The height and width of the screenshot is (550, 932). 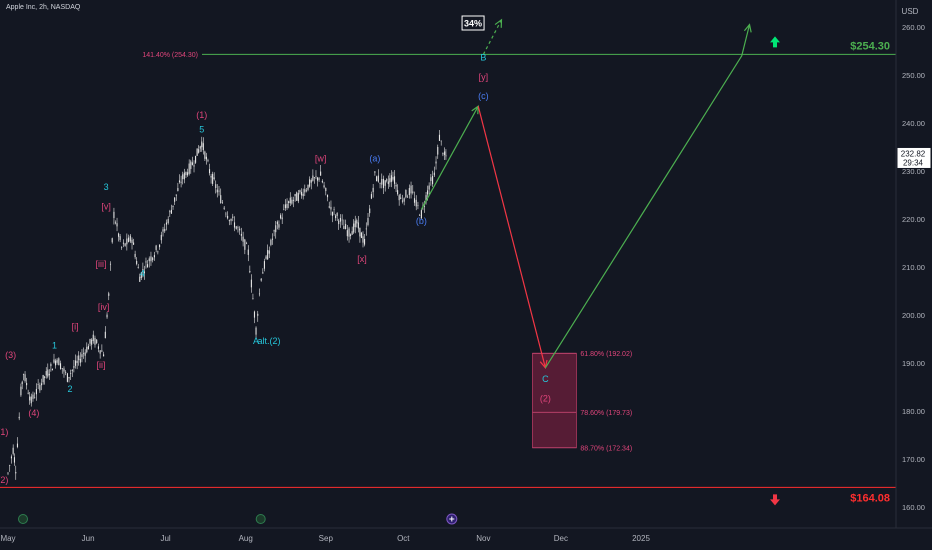 What do you see at coordinates (913, 171) in the screenshot?
I see `y-tick-label: 230.00` at bounding box center [913, 171].